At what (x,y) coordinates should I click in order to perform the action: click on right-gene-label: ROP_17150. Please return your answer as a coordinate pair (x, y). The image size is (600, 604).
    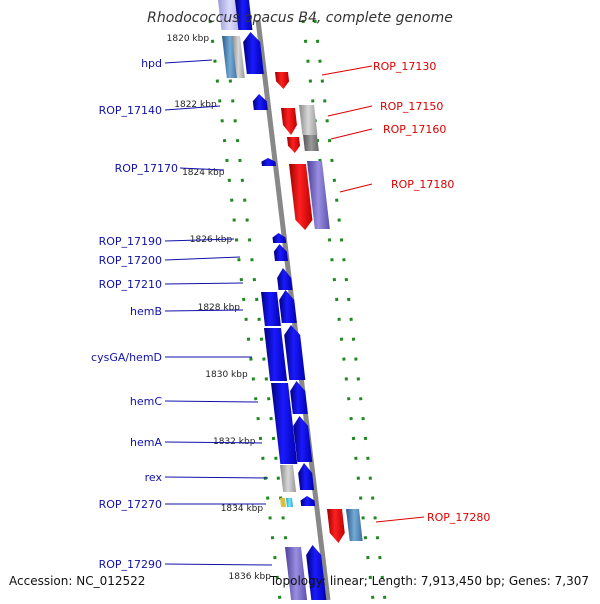
    Looking at the image, I should click on (411, 106).